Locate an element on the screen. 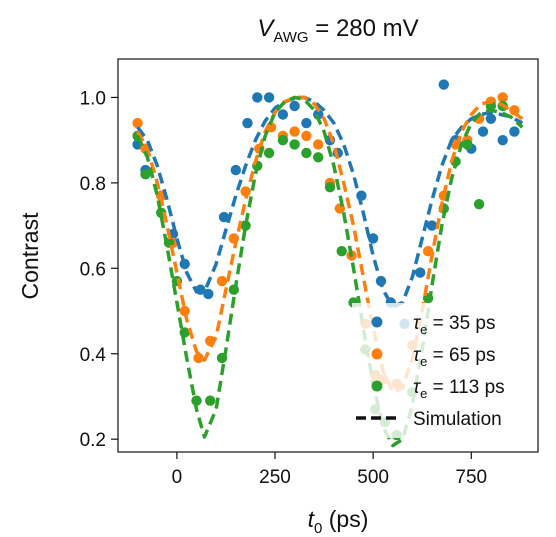  legend-label-tau-113: τe = 113 ps is located at coordinates (459, 389).